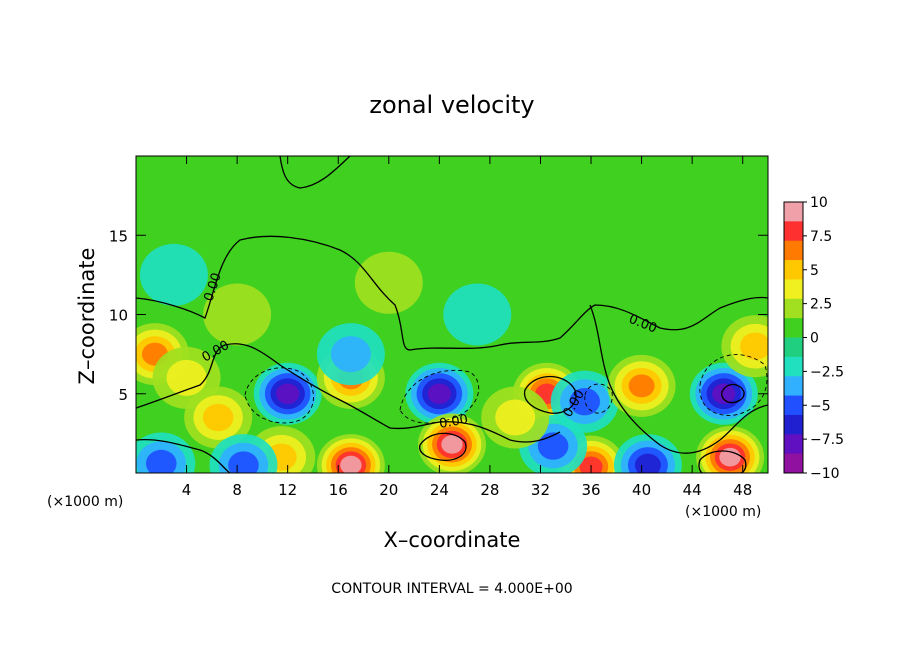  Describe the element at coordinates (87, 316) in the screenshot. I see `y-axis-label: Z–coordinate` at that location.